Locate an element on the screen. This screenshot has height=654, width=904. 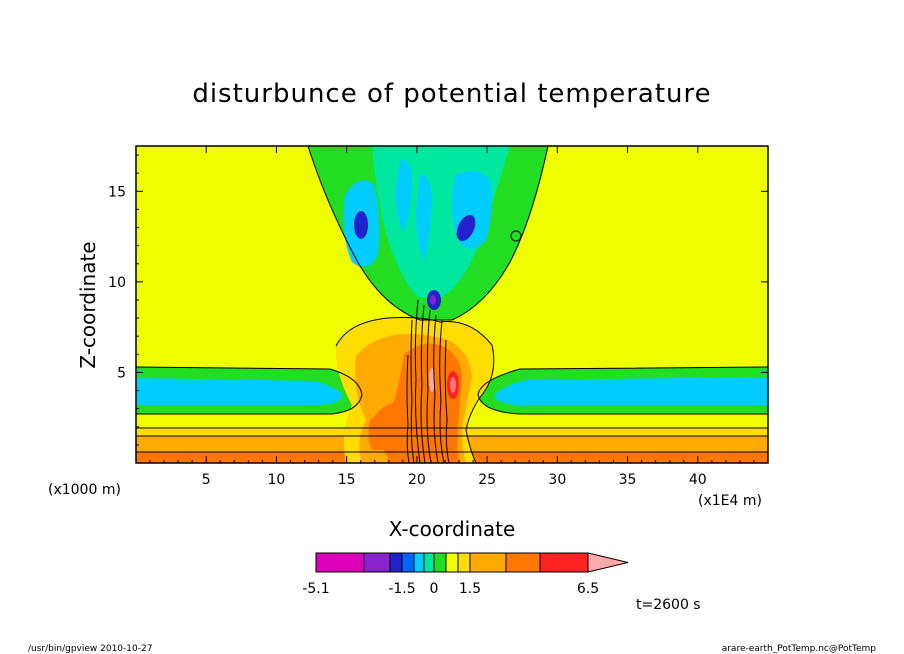
colorbar-label: 0 is located at coordinates (434, 589).